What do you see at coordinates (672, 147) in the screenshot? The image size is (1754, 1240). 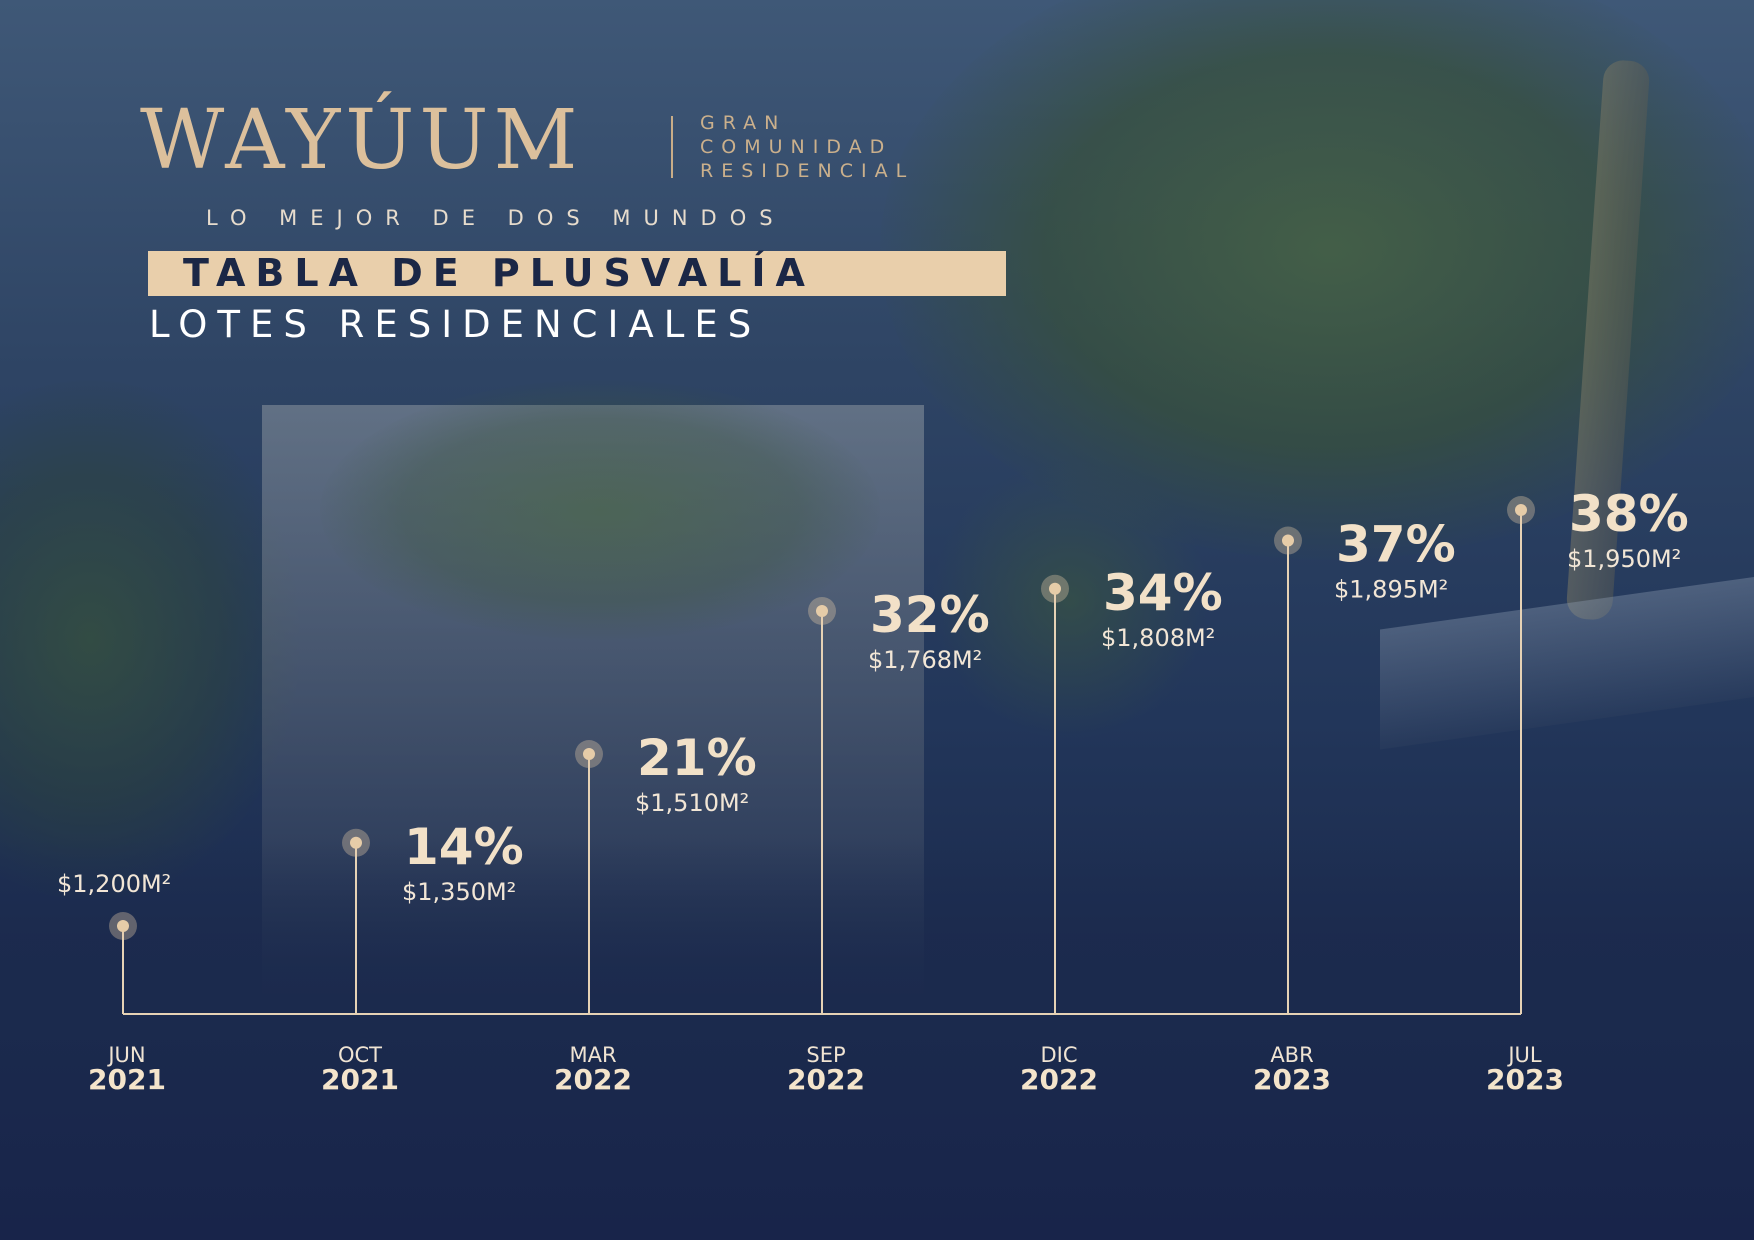 I see `logo-divider` at bounding box center [672, 147].